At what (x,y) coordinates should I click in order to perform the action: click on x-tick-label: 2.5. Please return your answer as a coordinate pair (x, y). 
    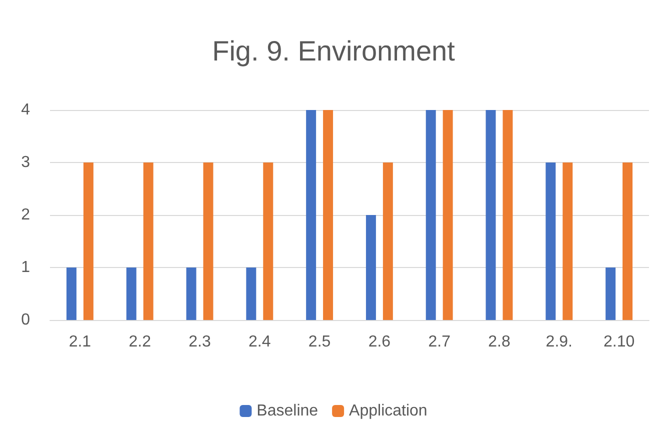
    Looking at the image, I should click on (319, 342).